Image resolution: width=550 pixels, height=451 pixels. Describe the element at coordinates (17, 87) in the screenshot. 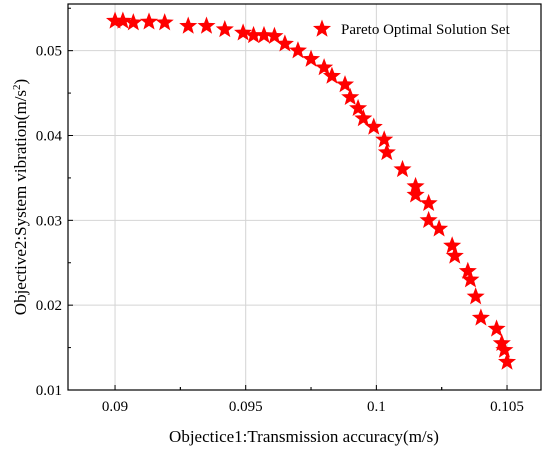

I see `y-axis-title-superscript: 2` at that location.